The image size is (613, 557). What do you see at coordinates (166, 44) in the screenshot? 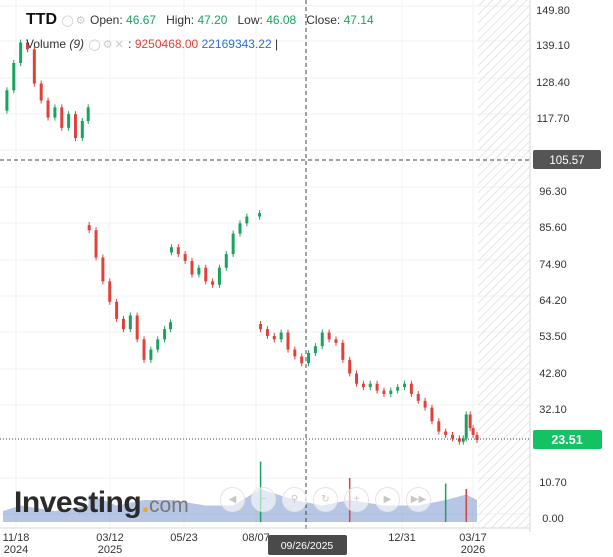
I see `volume-value-1: 9250468.00` at bounding box center [166, 44].